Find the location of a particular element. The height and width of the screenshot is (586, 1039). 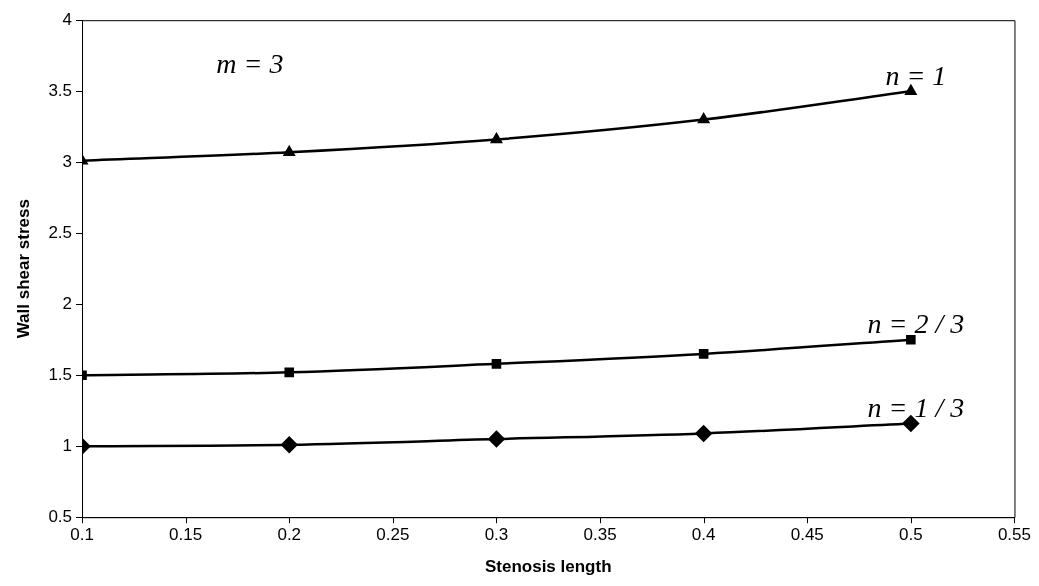

y-tick-label: 4 is located at coordinates (67, 19).